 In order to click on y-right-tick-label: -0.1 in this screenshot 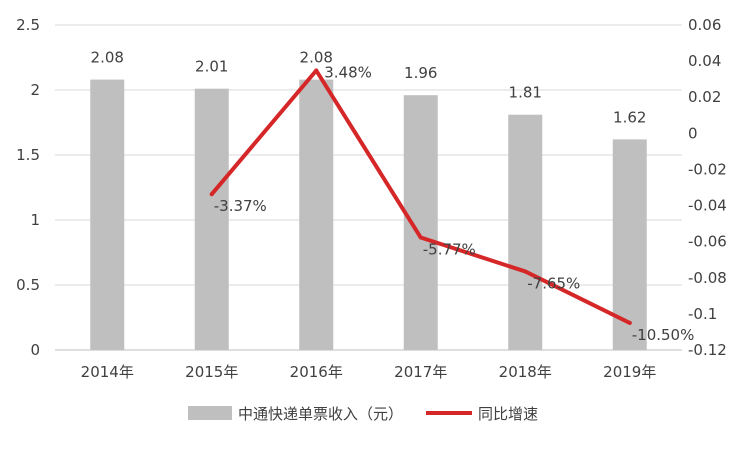, I will do `click(702, 314)`.